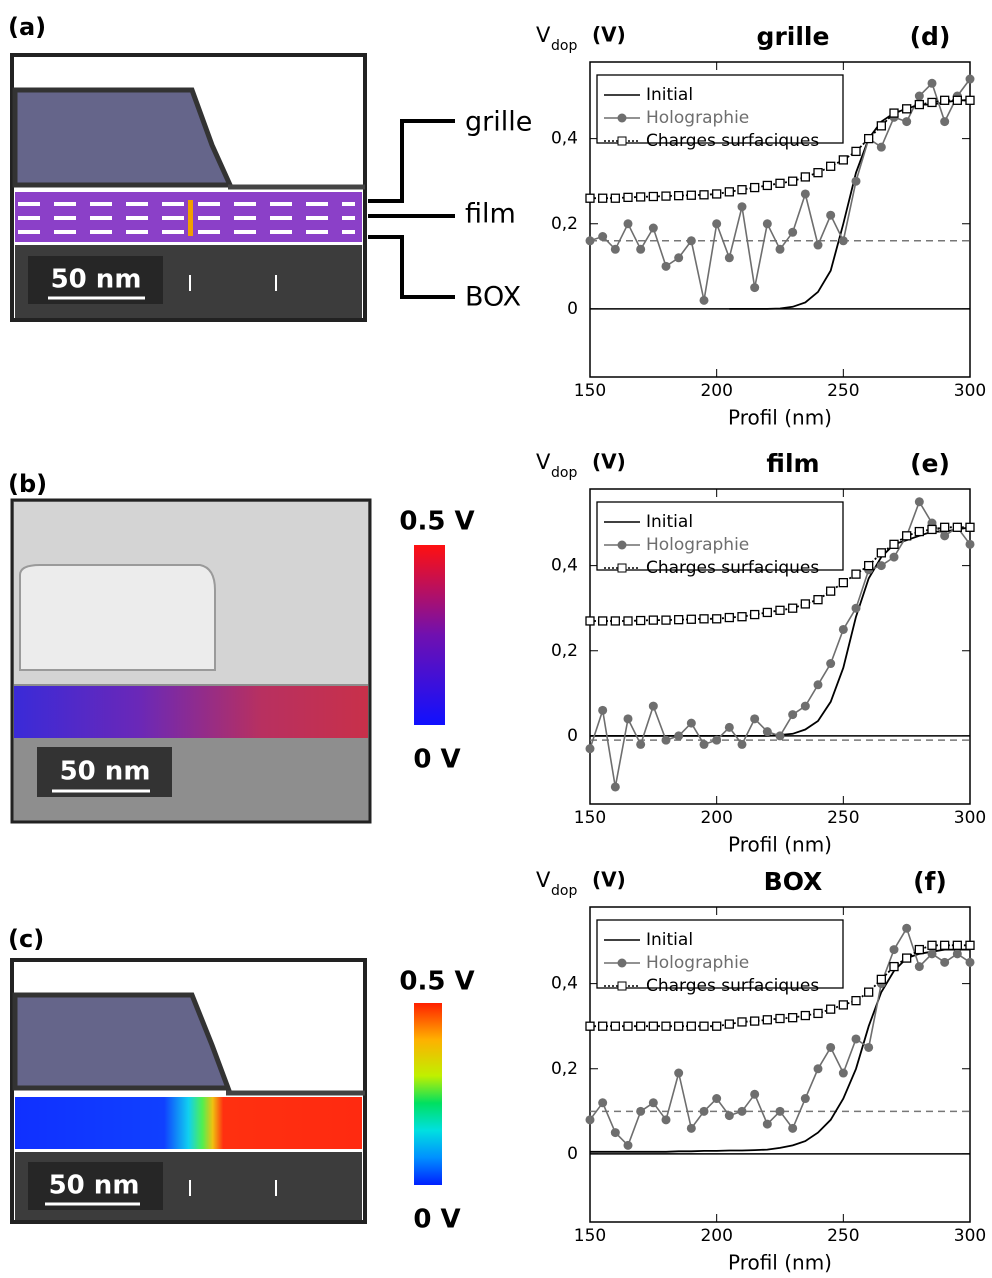  Describe the element at coordinates (241, 1080) in the screenshot. I see `panel-c: (c) 50 nm 0.5 V 0 V` at that location.